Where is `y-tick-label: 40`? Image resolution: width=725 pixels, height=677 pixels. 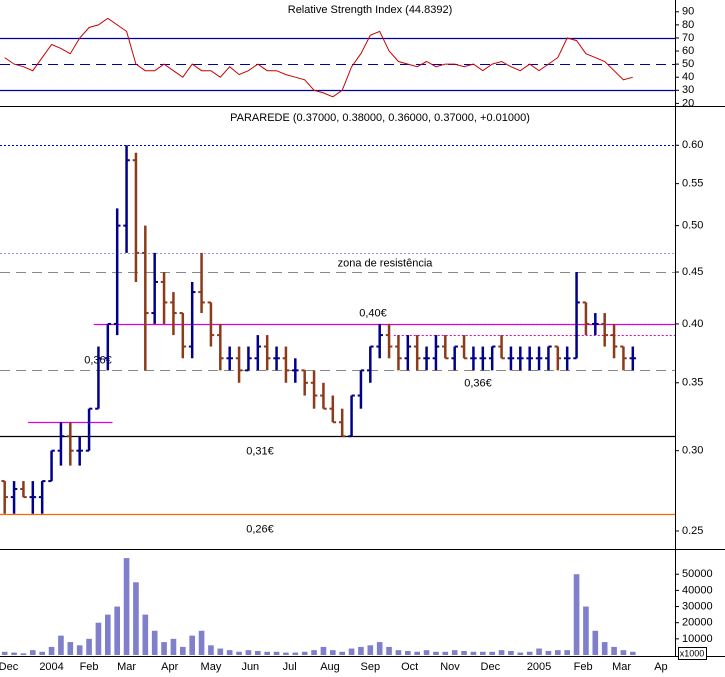 y-tick-label: 40 is located at coordinates (688, 77).